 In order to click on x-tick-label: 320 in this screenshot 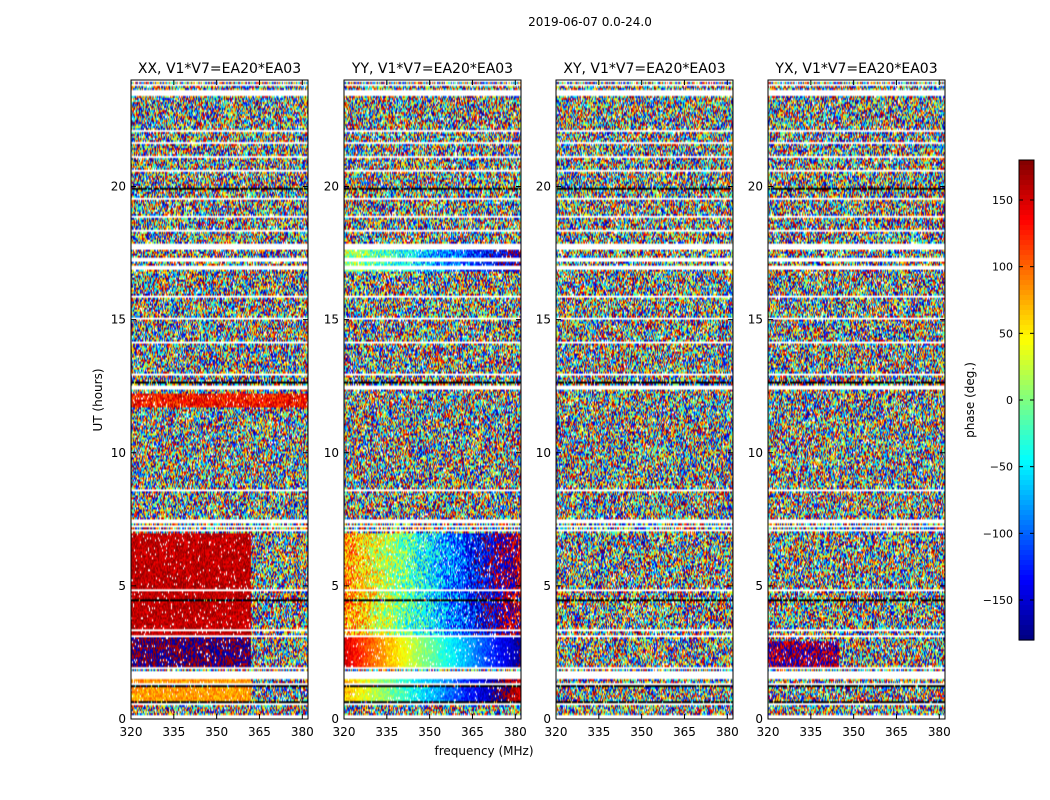, I will do `click(131, 732)`.